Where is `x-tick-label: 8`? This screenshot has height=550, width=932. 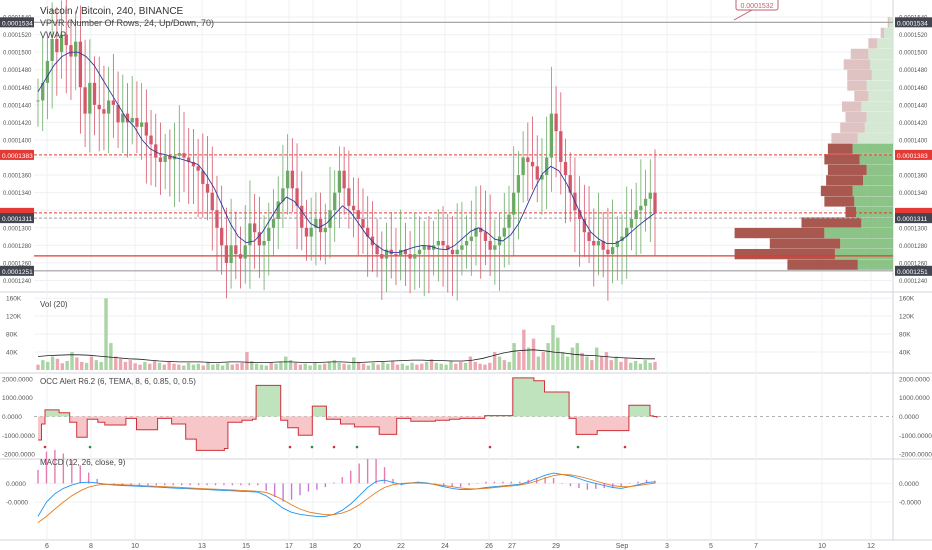 x-tick-label: 8 is located at coordinates (91, 546).